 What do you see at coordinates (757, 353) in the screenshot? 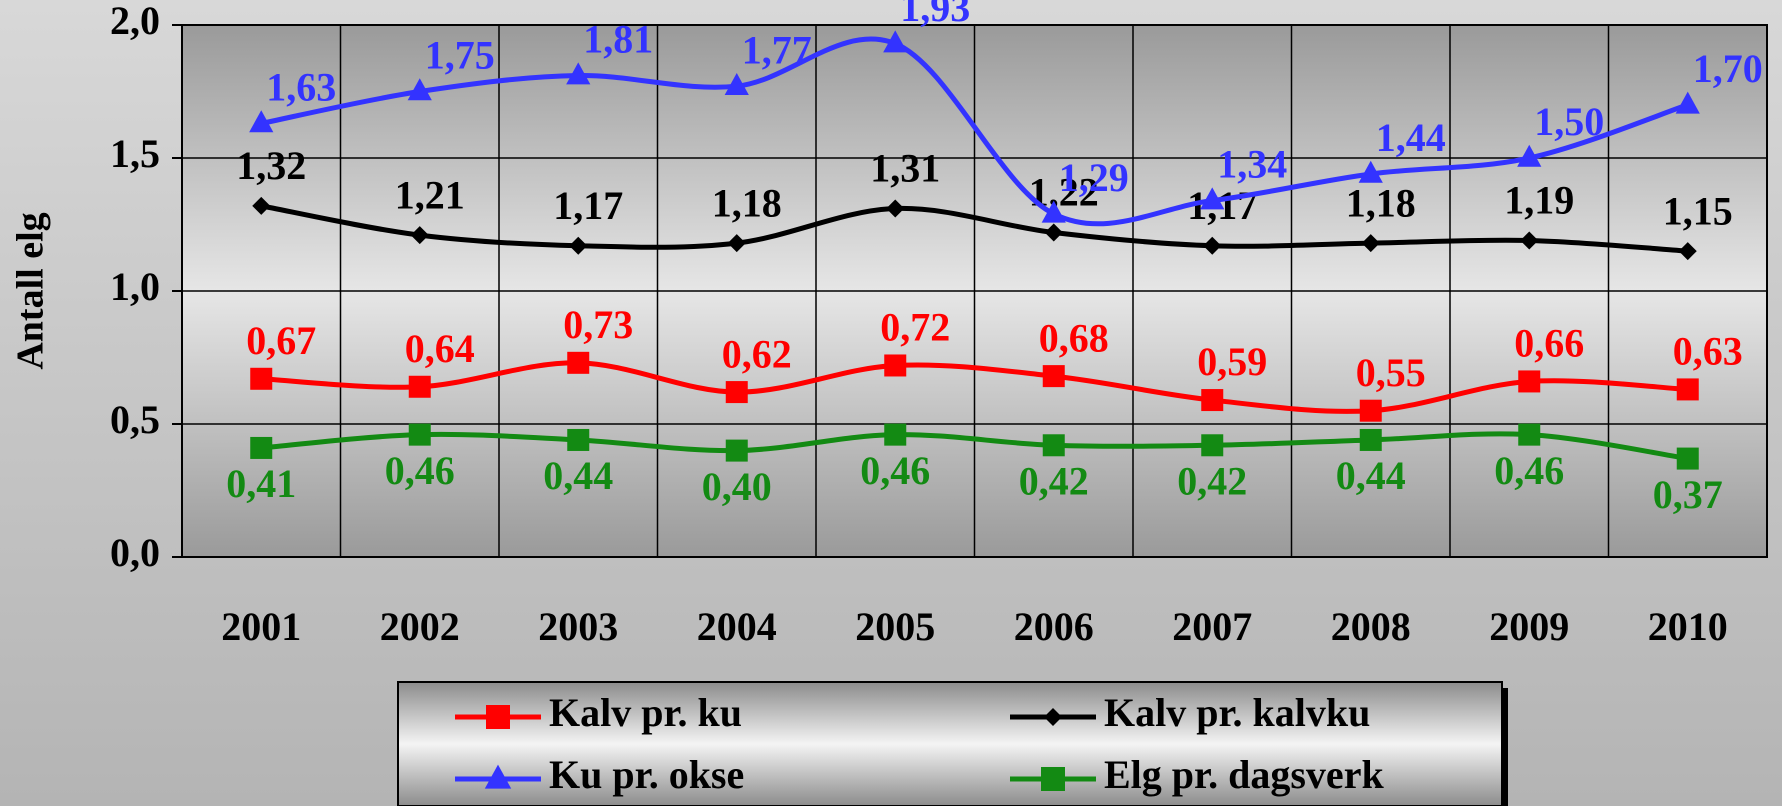
I see `data-label: 0,62` at bounding box center [757, 353].